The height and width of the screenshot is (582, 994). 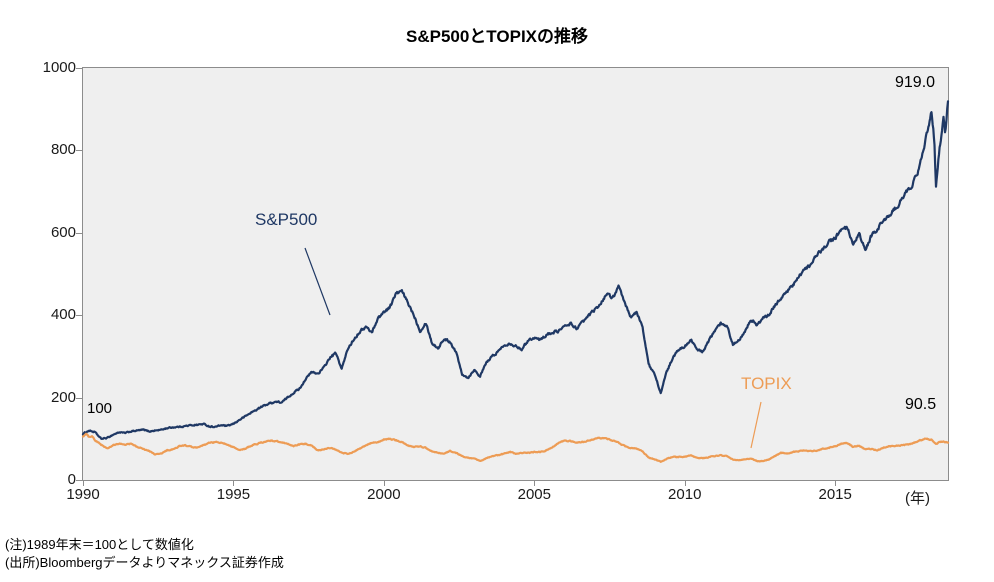 I want to click on x-axis-unit-label: (年), so click(x=917, y=498).